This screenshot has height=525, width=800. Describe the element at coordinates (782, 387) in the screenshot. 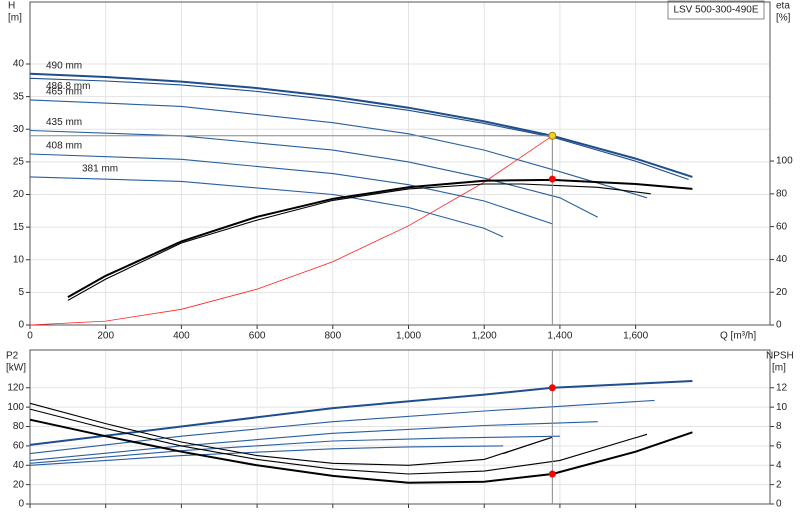

I see `y2-tick-label: 12` at that location.